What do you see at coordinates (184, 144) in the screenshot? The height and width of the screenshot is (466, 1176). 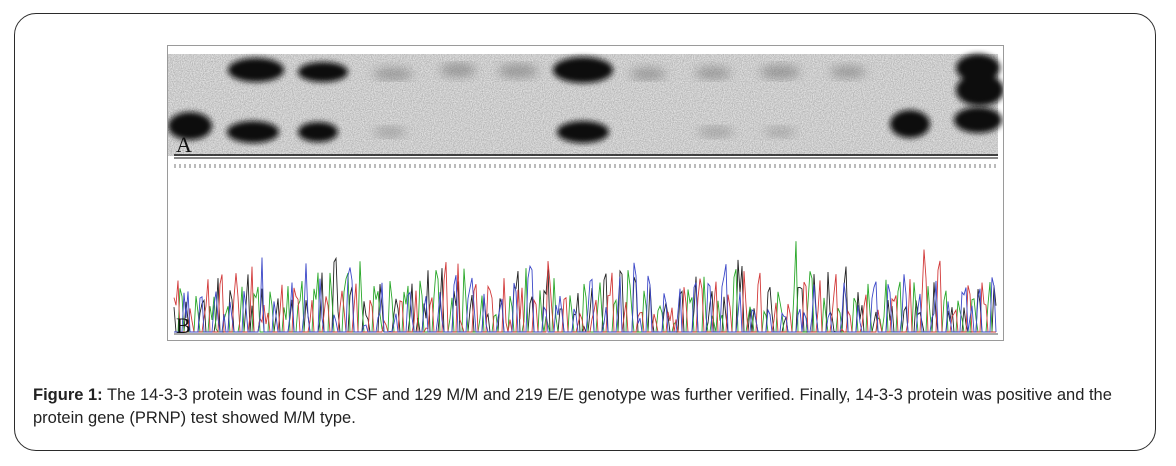 I see `panel-a-label: A` at bounding box center [184, 144].